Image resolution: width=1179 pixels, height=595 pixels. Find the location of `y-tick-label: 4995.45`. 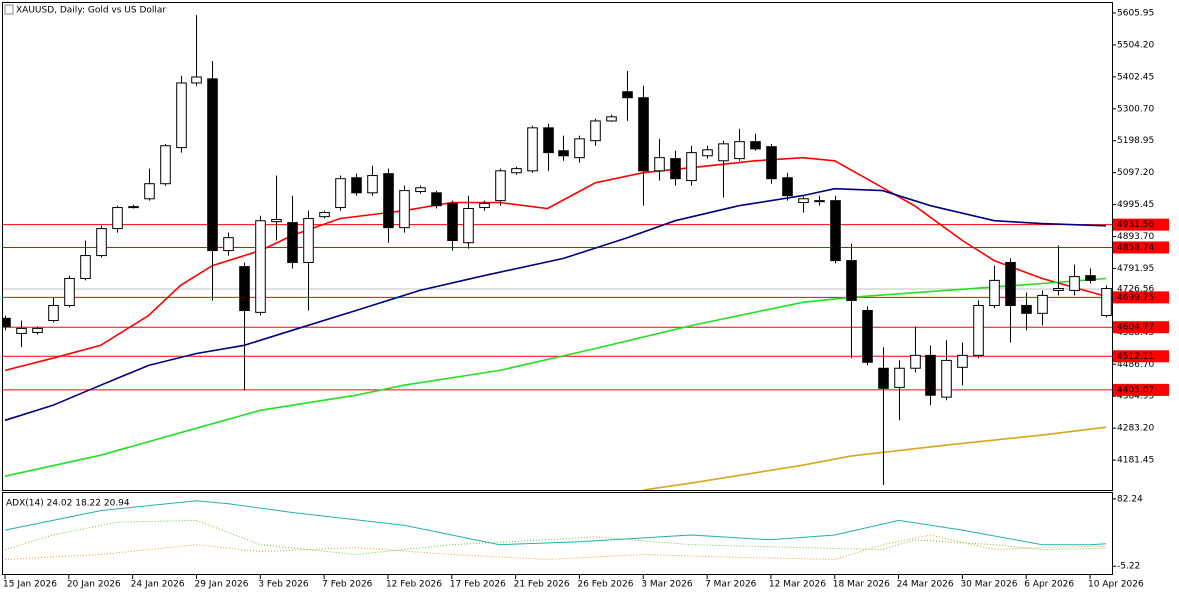

y-tick-label: 4995.45 is located at coordinates (1135, 205).